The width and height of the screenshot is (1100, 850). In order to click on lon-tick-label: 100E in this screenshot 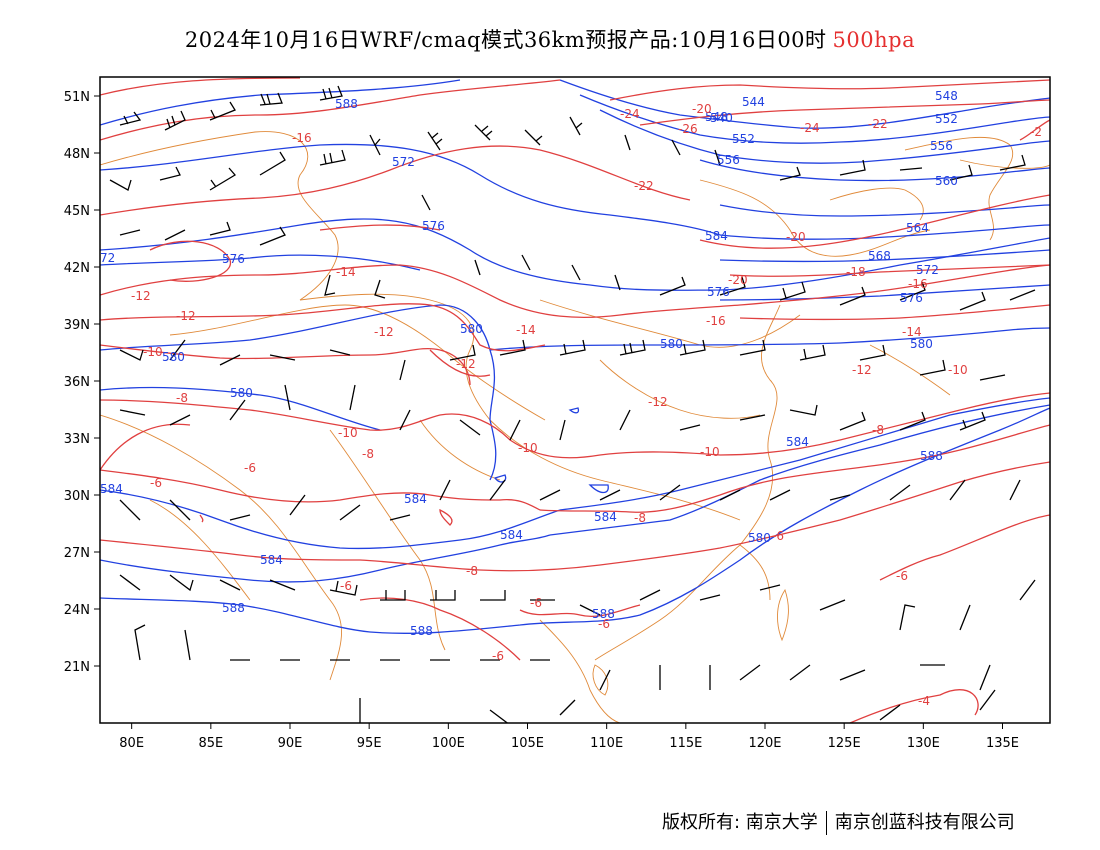, I will do `click(448, 743)`.